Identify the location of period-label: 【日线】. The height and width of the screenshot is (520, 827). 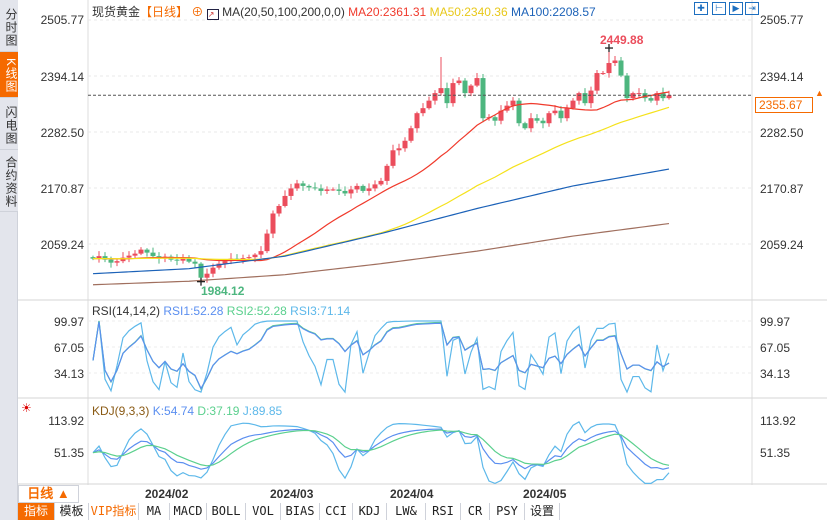
(164, 12).